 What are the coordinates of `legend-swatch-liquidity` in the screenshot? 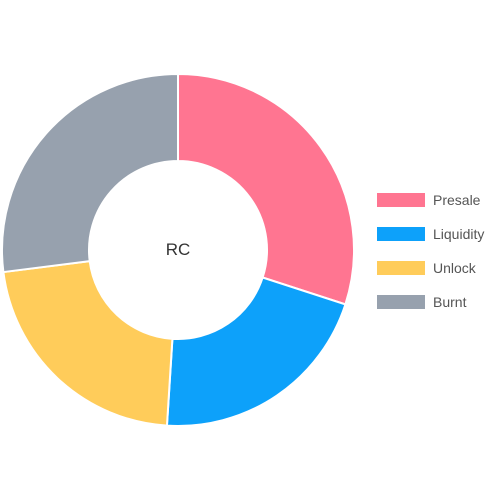 It's located at (401, 234).